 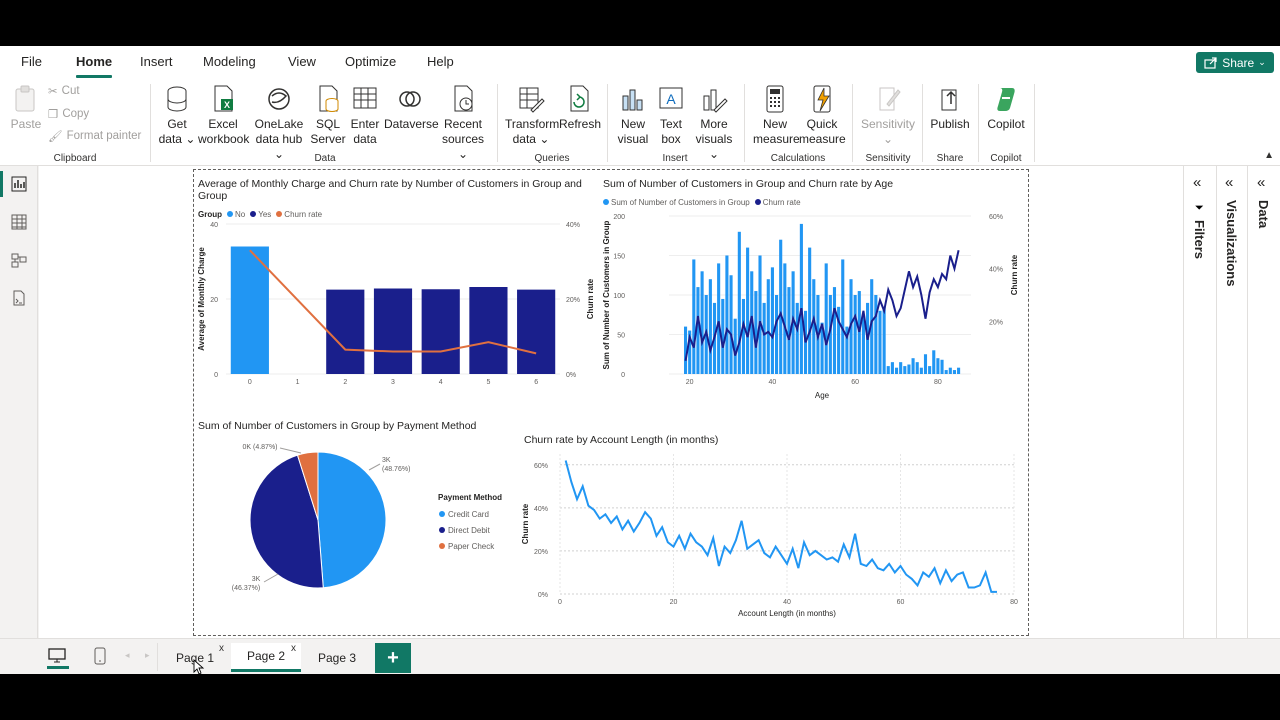 What do you see at coordinates (822, 115) in the screenshot?
I see `quick-measure-button: Quick measure` at bounding box center [822, 115].